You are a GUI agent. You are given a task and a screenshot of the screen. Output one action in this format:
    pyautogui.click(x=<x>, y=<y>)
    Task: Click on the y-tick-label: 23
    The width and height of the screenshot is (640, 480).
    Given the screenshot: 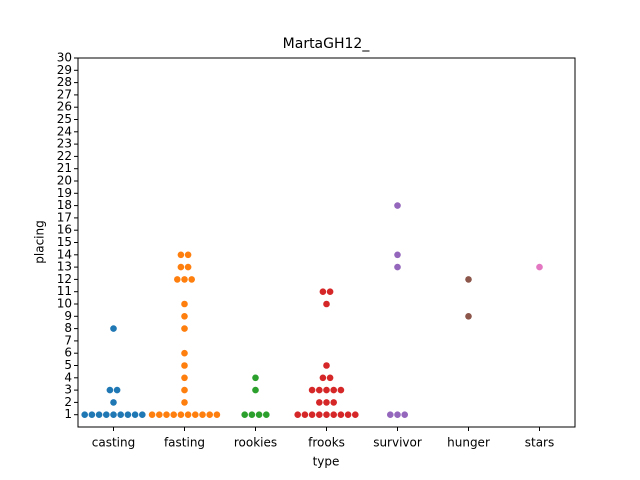 What is the action you would take?
    pyautogui.click(x=64, y=144)
    